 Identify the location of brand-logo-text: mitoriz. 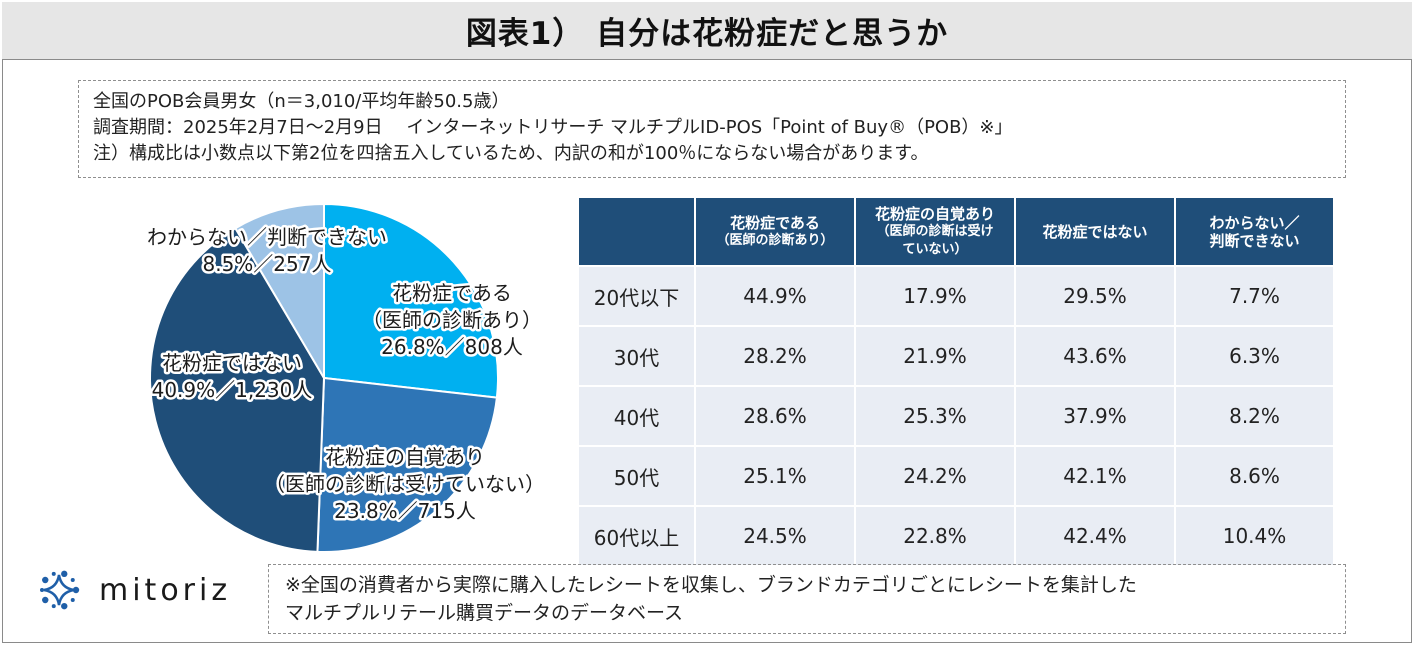
(165, 590).